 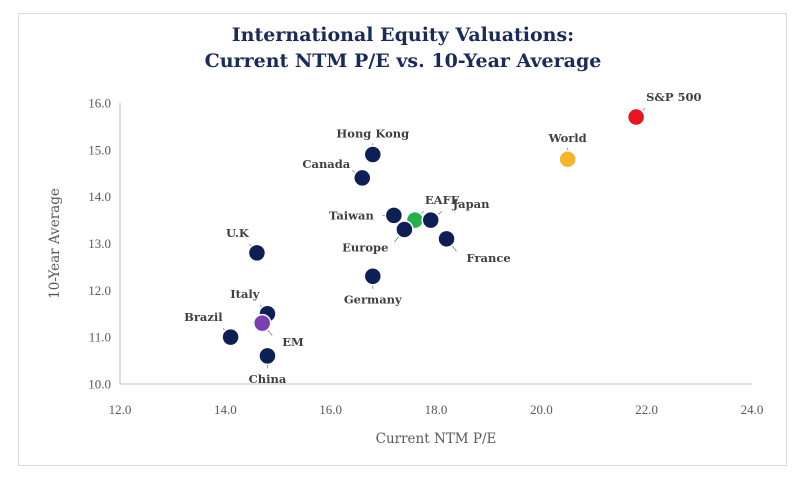 What do you see at coordinates (394, 215) in the screenshot?
I see `data-point-taiwan` at bounding box center [394, 215].